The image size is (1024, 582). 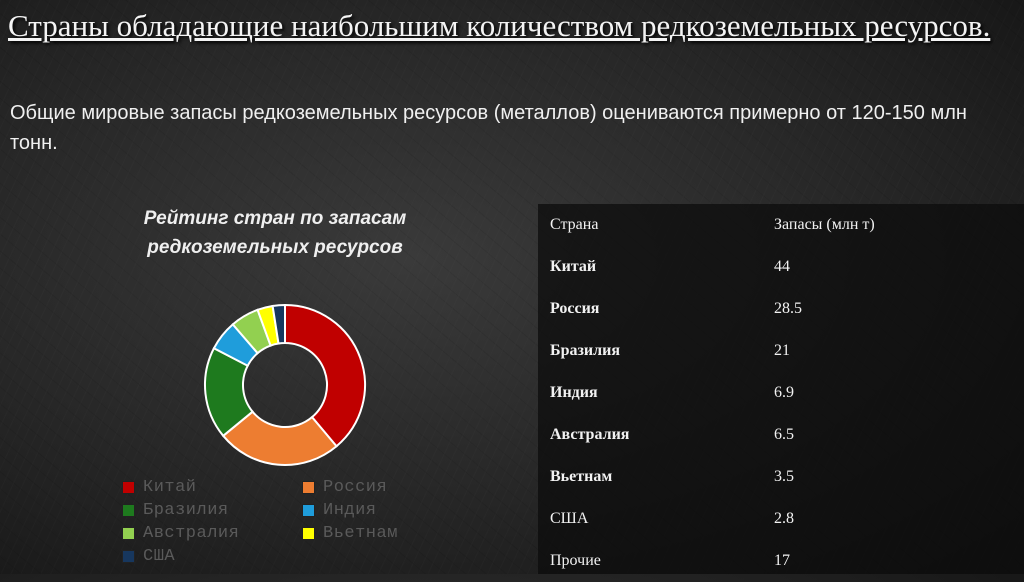 I want to click on table-cell: 3.5, so click(x=784, y=476).